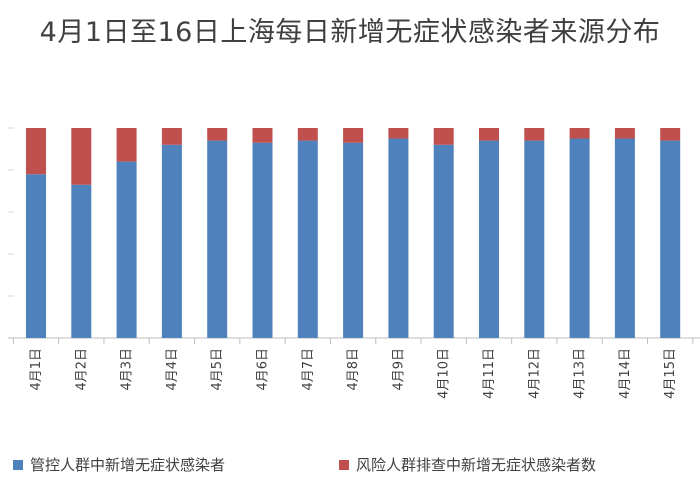 The width and height of the screenshot is (700, 500). I want to click on x-tick-label: 4月10日, so click(444, 373).